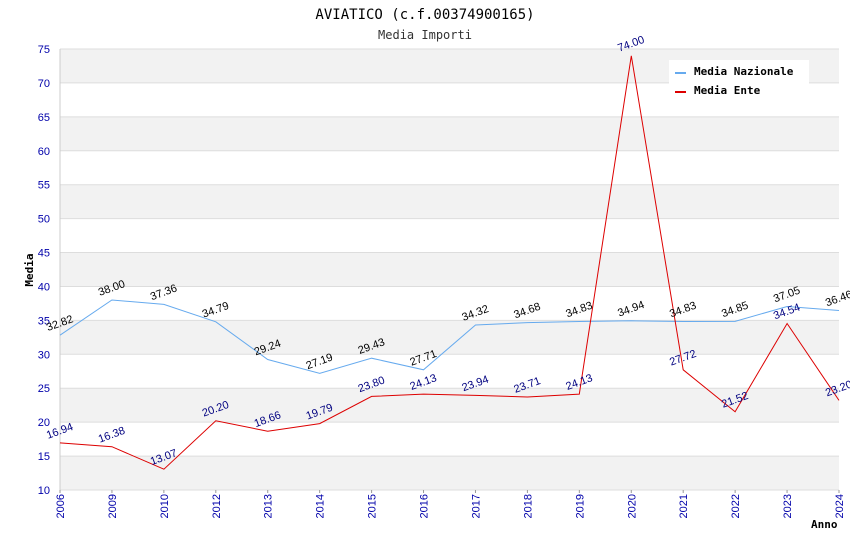 The width and height of the screenshot is (850, 550). Describe the element at coordinates (44, 389) in the screenshot. I see `y-tick-label: 25` at that location.